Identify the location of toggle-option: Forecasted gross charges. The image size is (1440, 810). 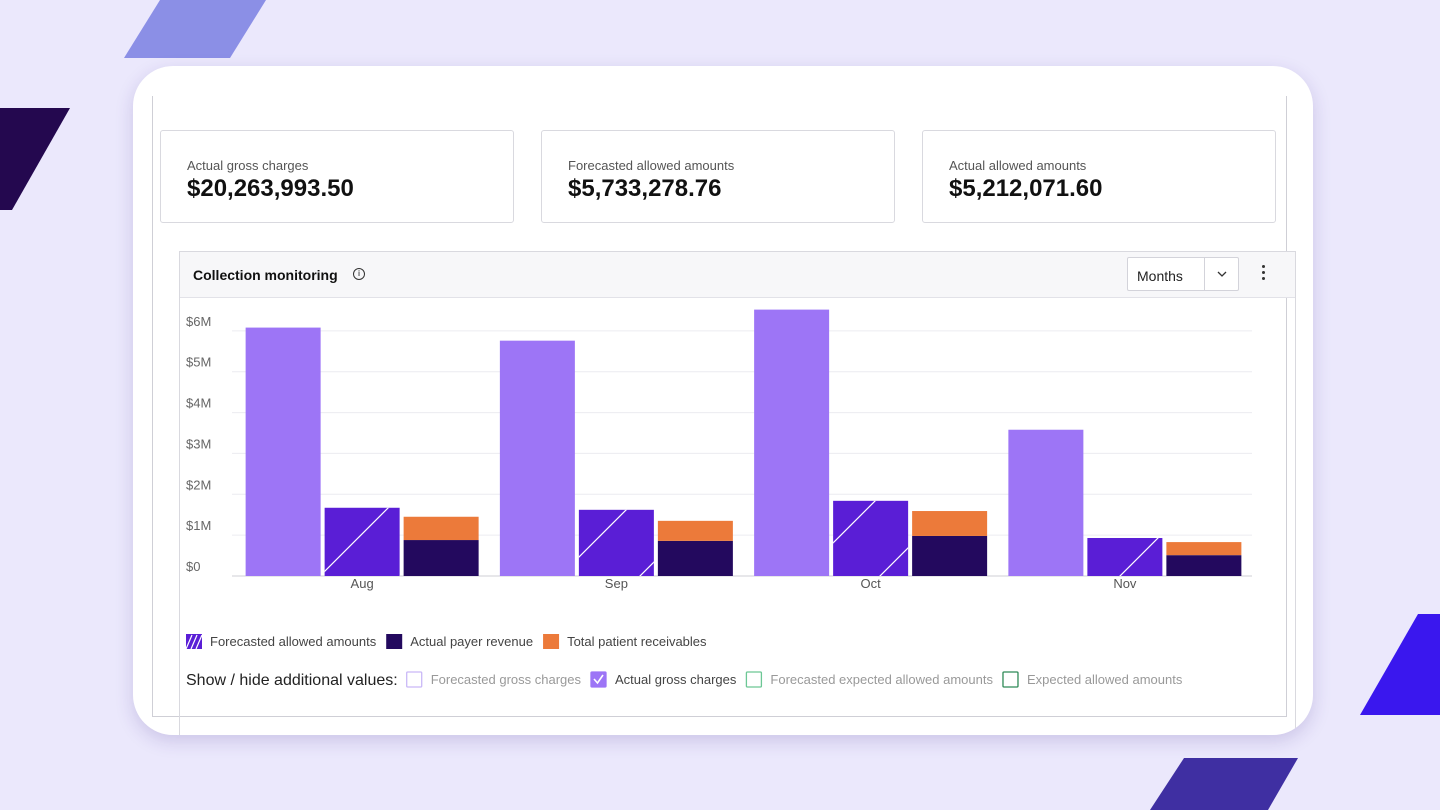
(494, 679).